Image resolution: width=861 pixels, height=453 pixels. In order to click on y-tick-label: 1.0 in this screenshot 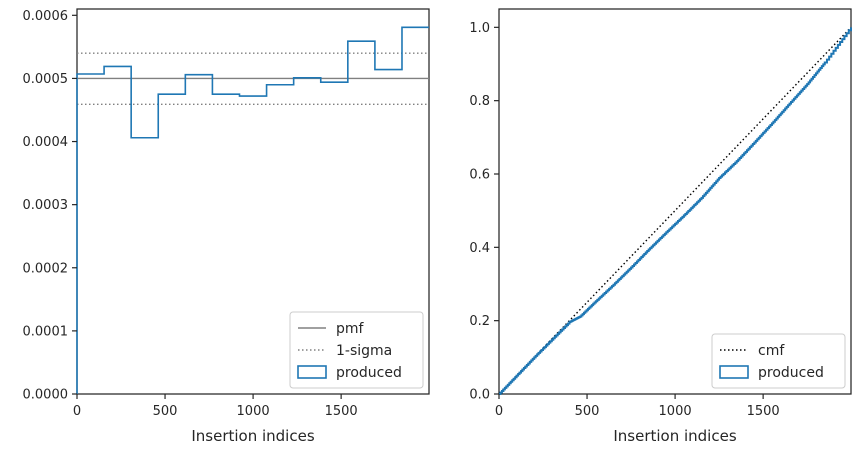, I will do `click(479, 28)`.